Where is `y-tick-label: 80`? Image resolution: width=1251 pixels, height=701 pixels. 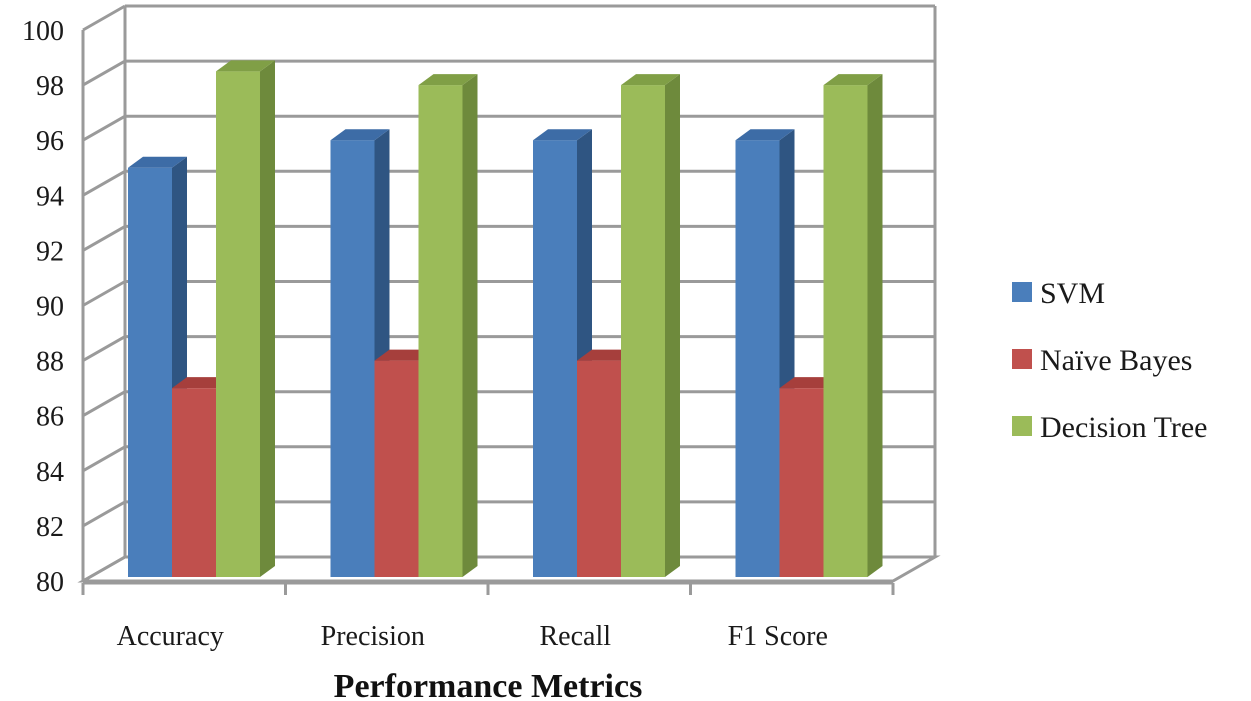 y-tick-label: 80 is located at coordinates (50, 582).